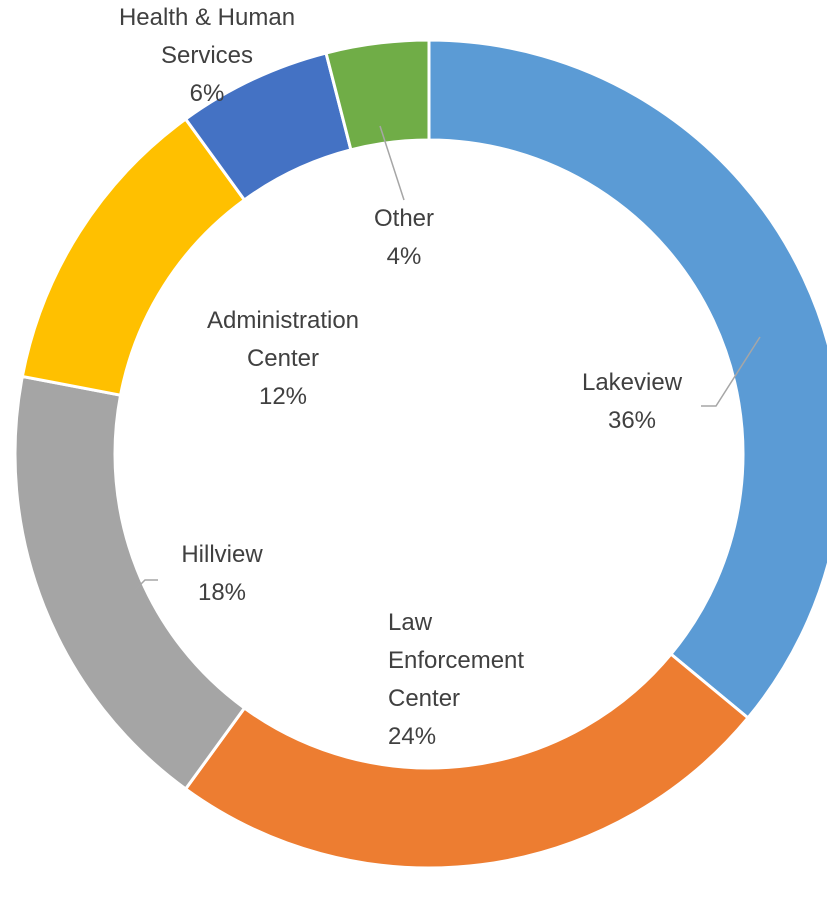  What do you see at coordinates (283, 396) in the screenshot?
I see `data-label-value: 12%` at bounding box center [283, 396].